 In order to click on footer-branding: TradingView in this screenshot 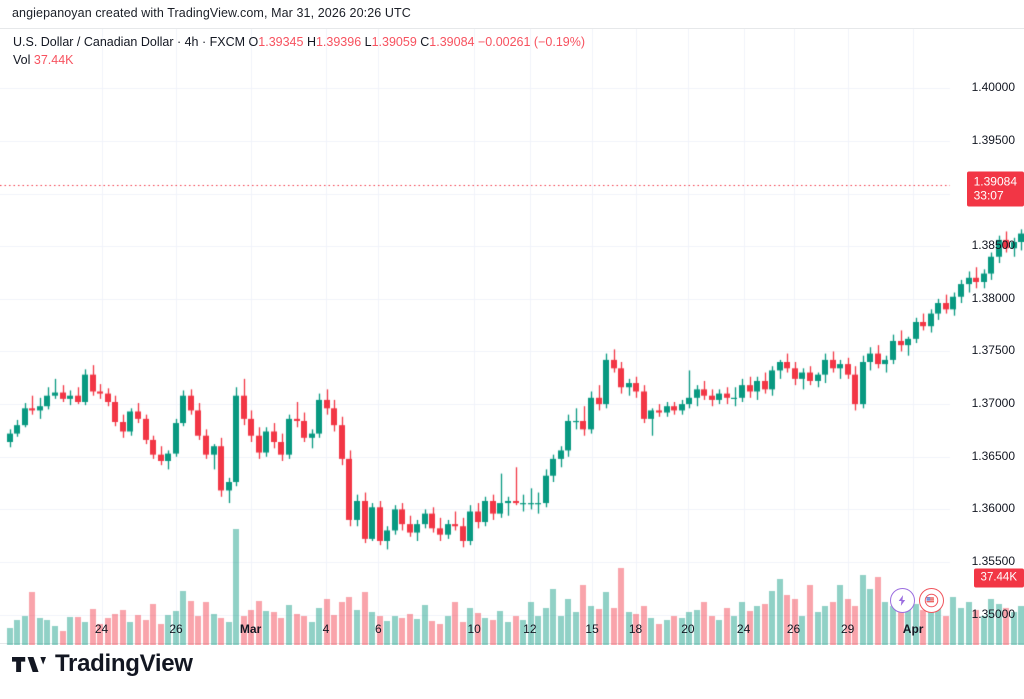, I will do `click(102, 664)`.